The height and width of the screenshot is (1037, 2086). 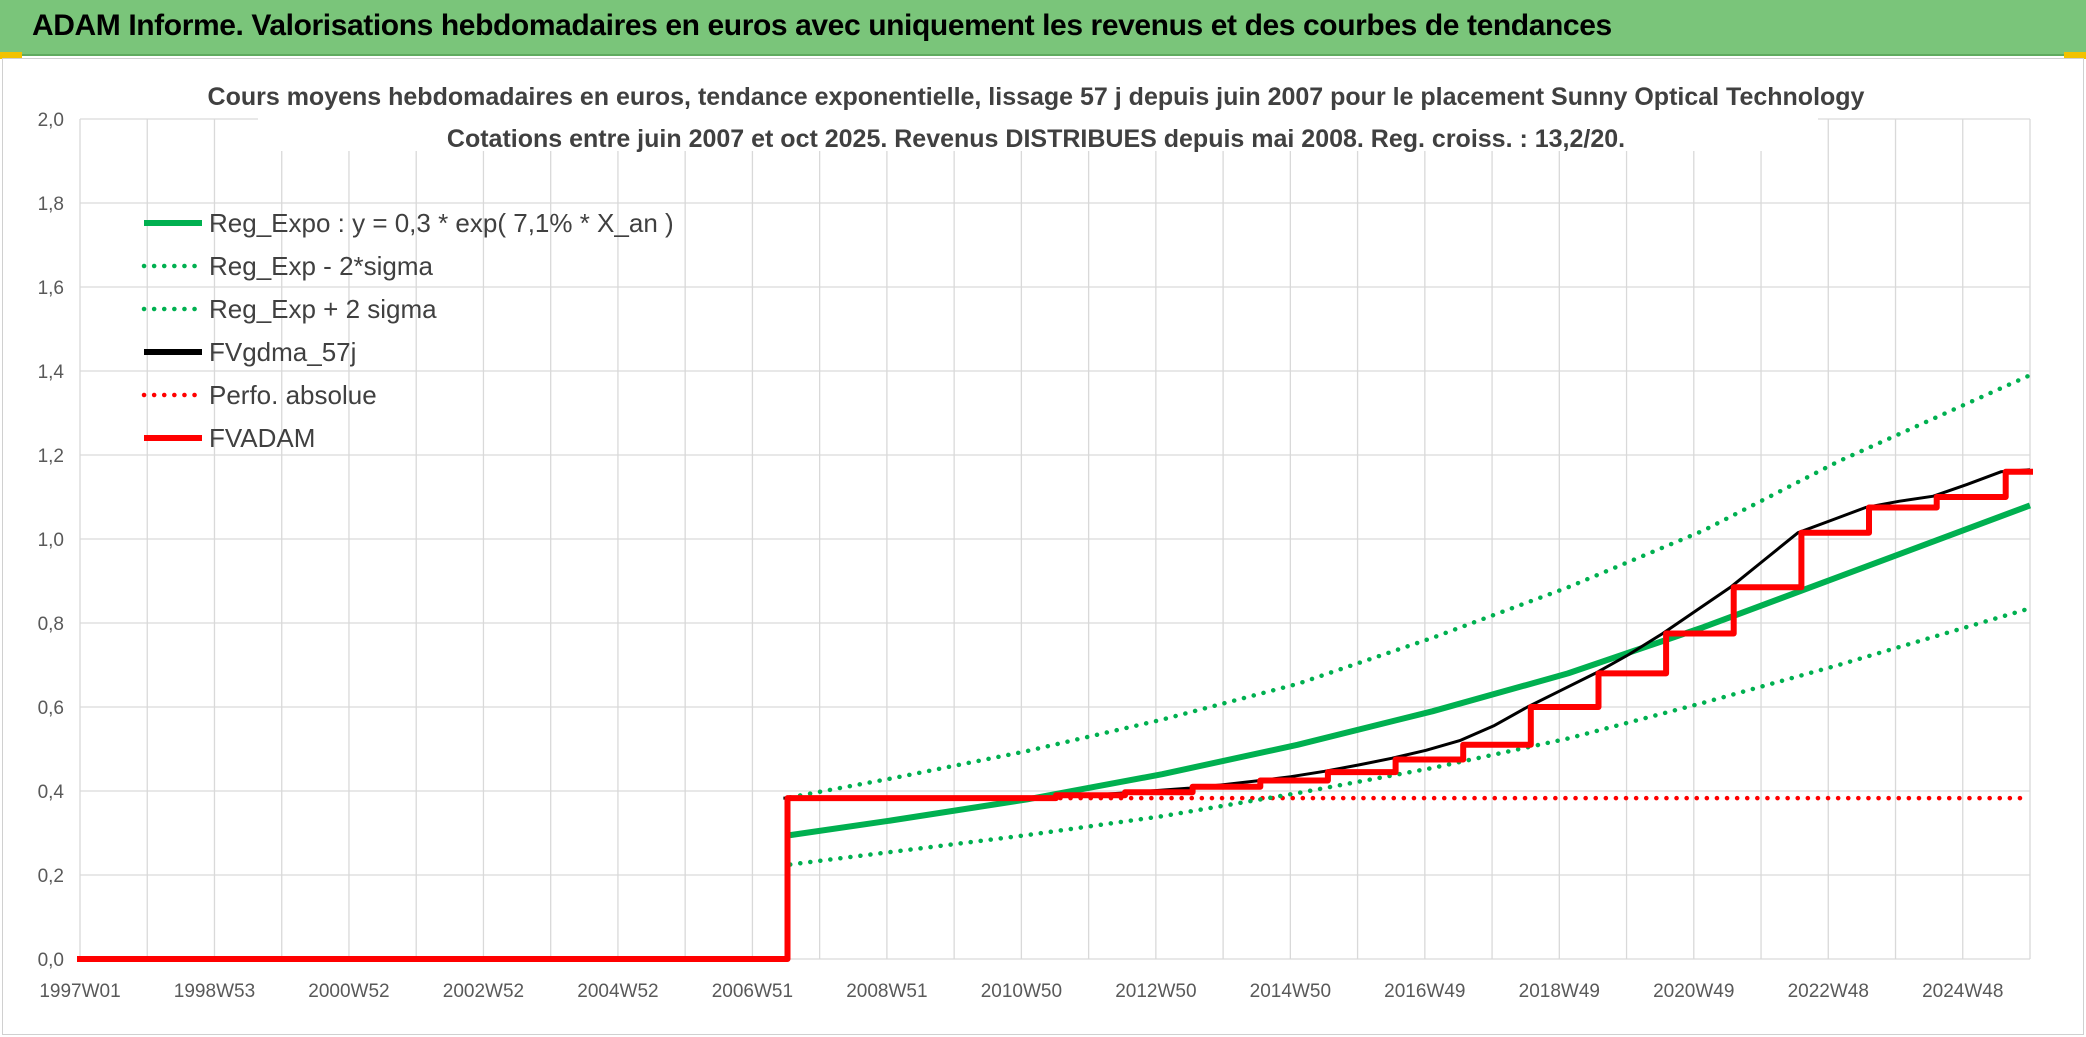 What do you see at coordinates (51, 204) in the screenshot?
I see `y-tick-label: 1,8` at bounding box center [51, 204].